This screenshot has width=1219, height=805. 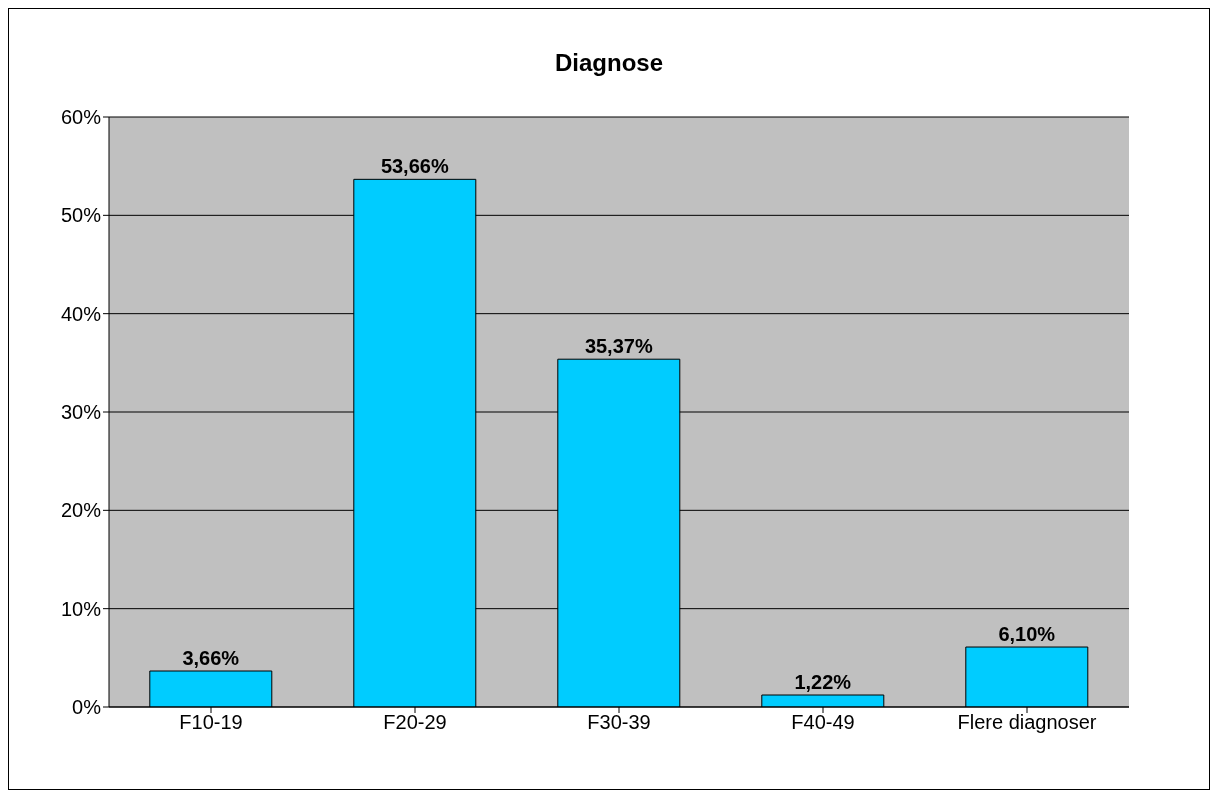 What do you see at coordinates (81, 117) in the screenshot?
I see `y-tick-label: 60%` at bounding box center [81, 117].